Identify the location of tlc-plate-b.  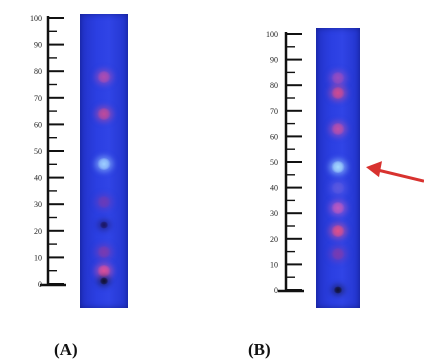
(338, 168).